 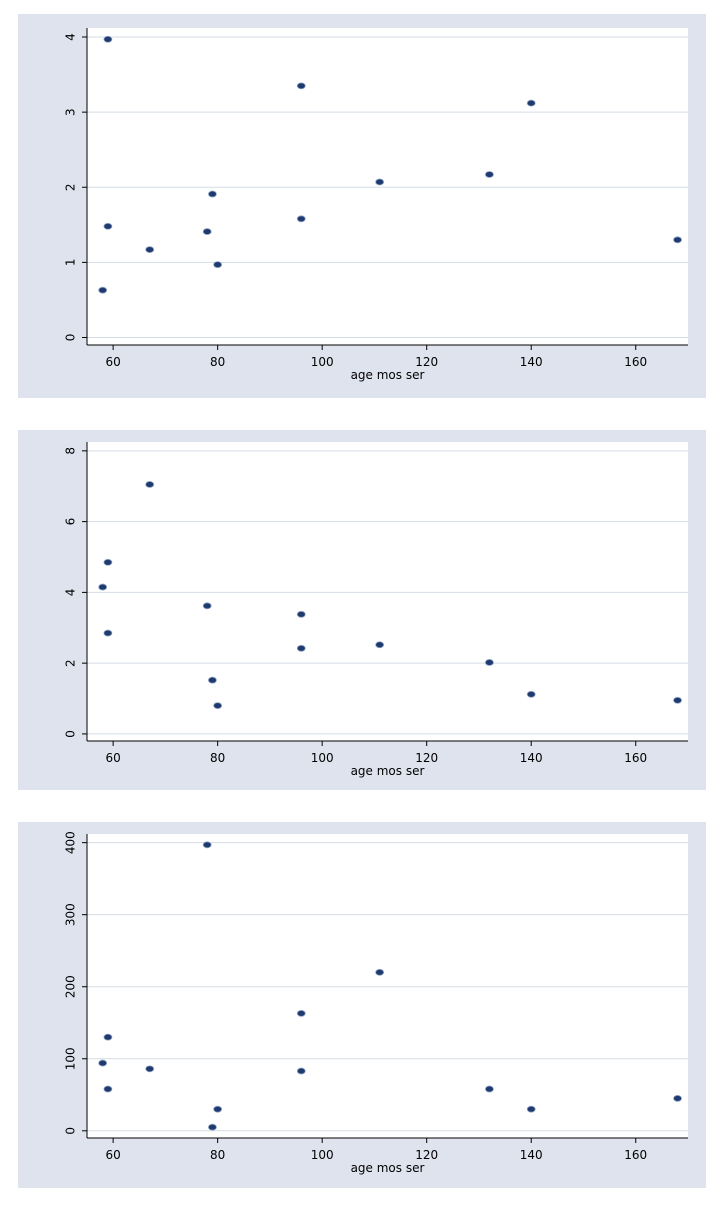 I want to click on y-tick-label: 200, so click(x=71, y=986).